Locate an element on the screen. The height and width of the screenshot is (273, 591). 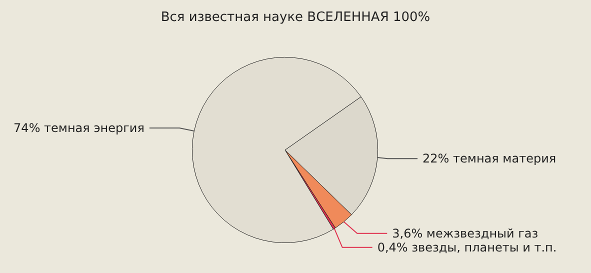
slice-label: 0,4% звезды, планеты и т.п. is located at coordinates (467, 247).